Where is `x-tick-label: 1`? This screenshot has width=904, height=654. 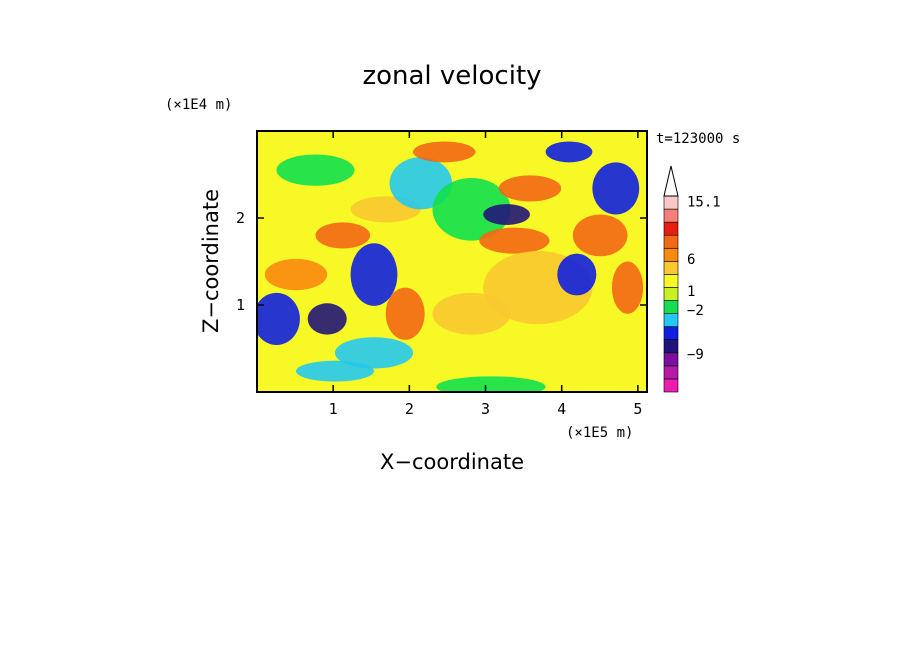 x-tick-label: 1 is located at coordinates (333, 409).